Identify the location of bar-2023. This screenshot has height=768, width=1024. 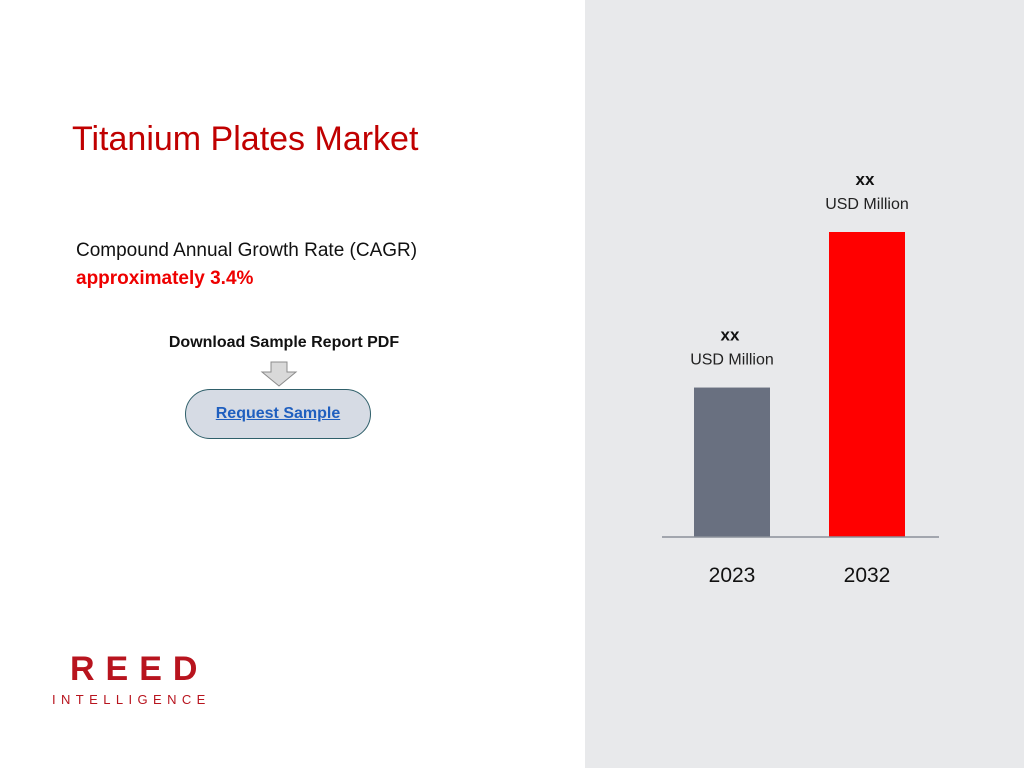
(732, 462).